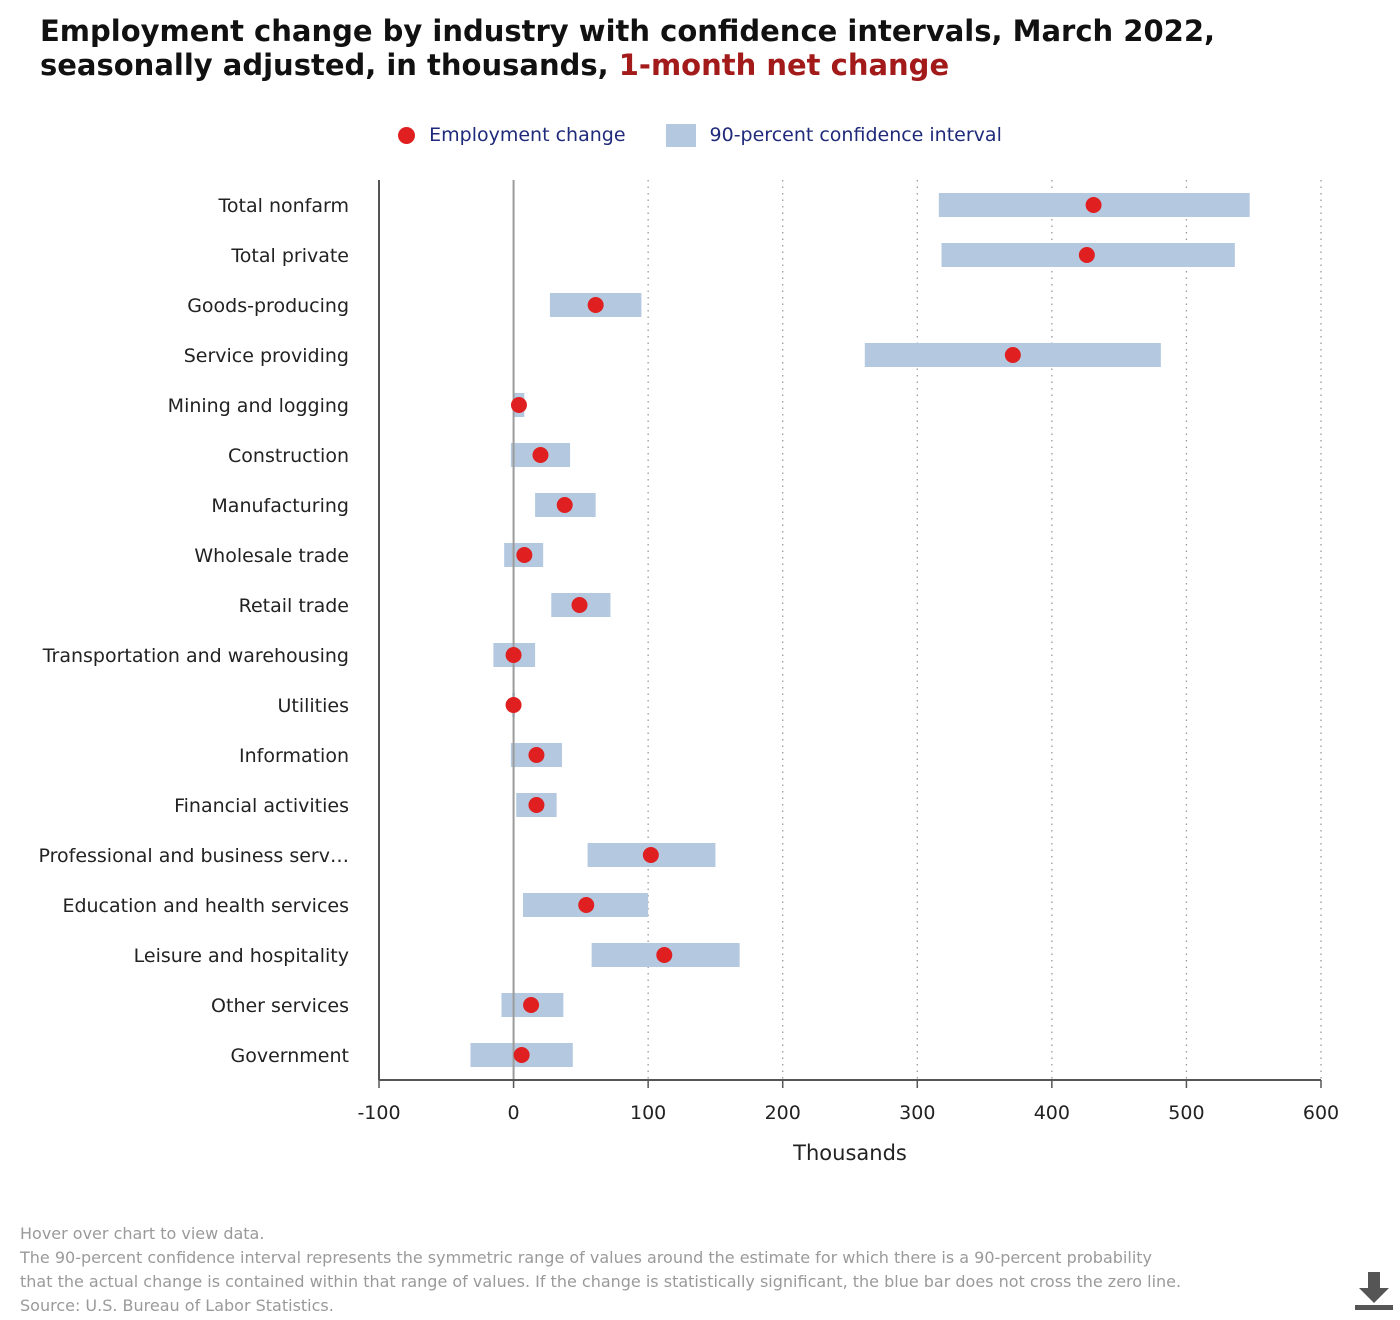 Image resolution: width=1400 pixels, height=1320 pixels. I want to click on category-label: Other services, so click(280, 1006).